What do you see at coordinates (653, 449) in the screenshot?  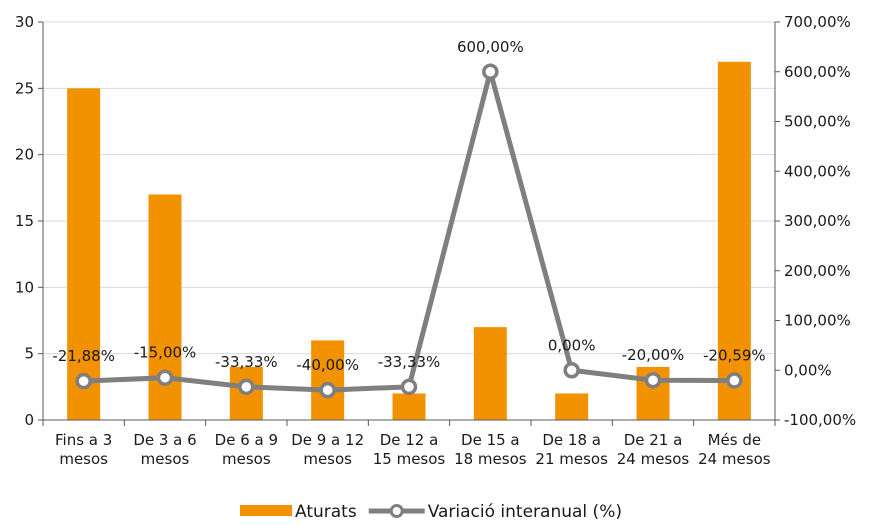 I see `x-tick-label: De 21 a 24 mesos` at bounding box center [653, 449].